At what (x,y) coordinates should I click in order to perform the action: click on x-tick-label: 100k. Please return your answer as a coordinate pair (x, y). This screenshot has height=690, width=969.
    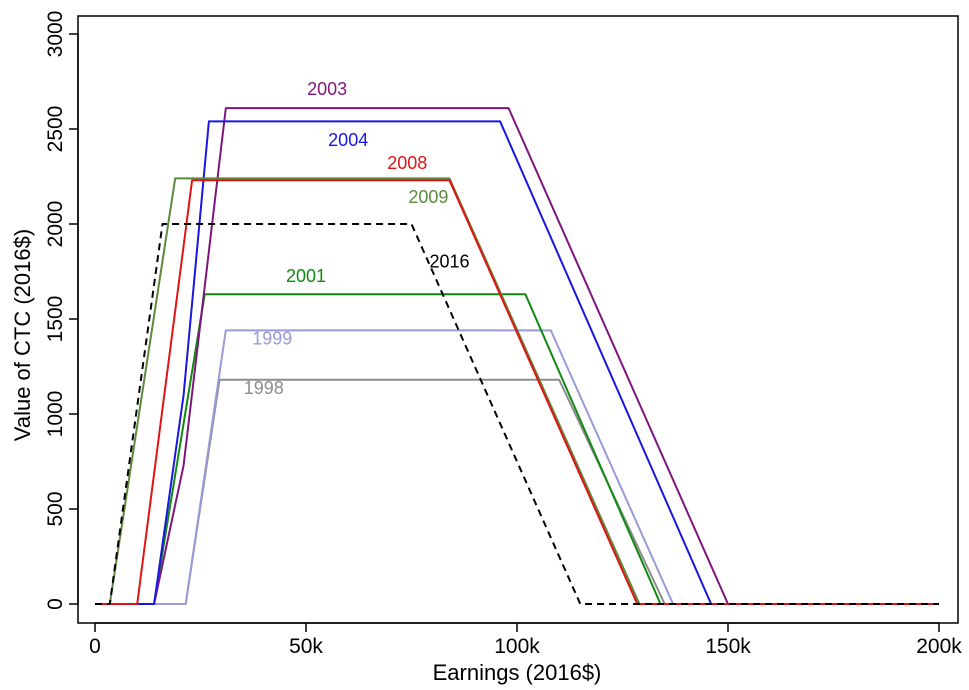
    Looking at the image, I should click on (517, 646).